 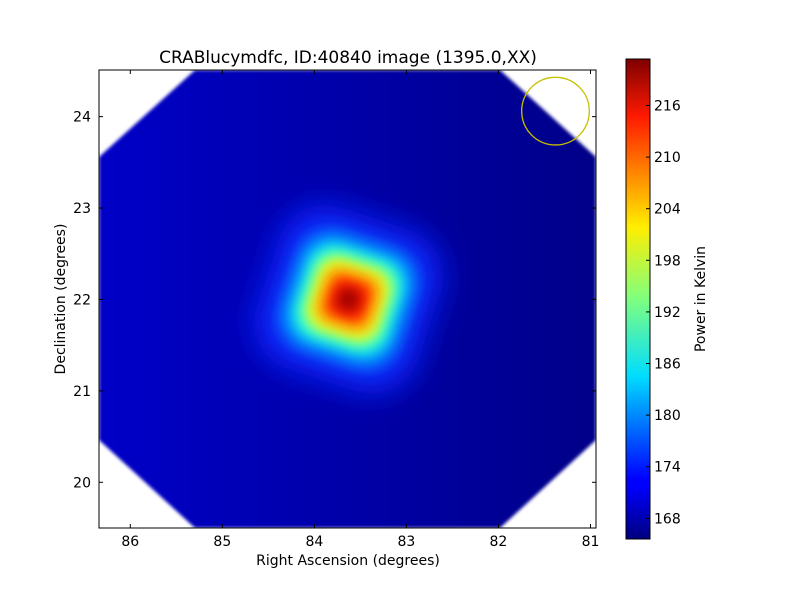 I want to click on marker-circle, so click(x=555, y=111).